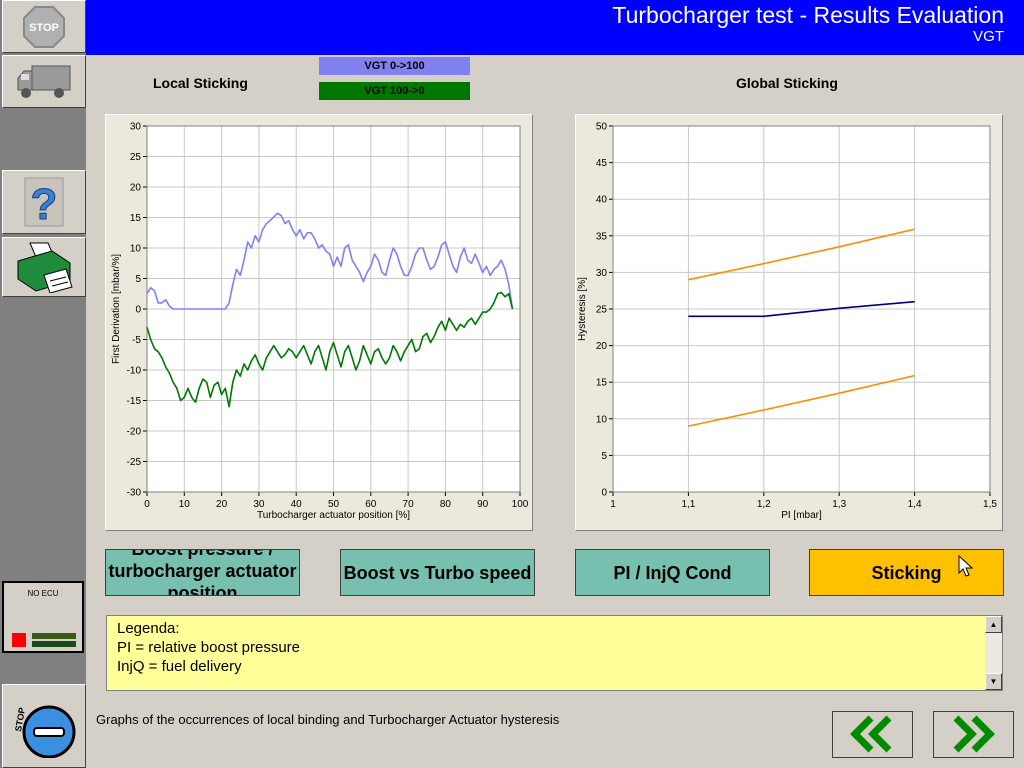 This screenshot has height=768, width=1024. I want to click on double-chevron-left-icon, so click(871, 734).